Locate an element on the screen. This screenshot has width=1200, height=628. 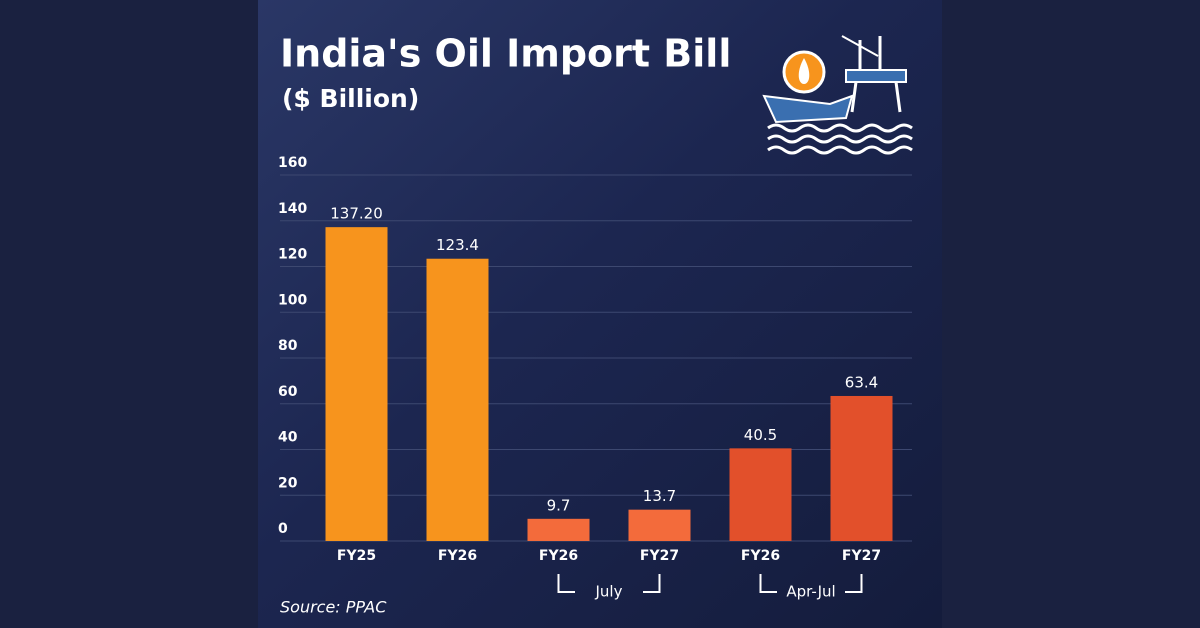
y-tick-label: 80 is located at coordinates (288, 346).